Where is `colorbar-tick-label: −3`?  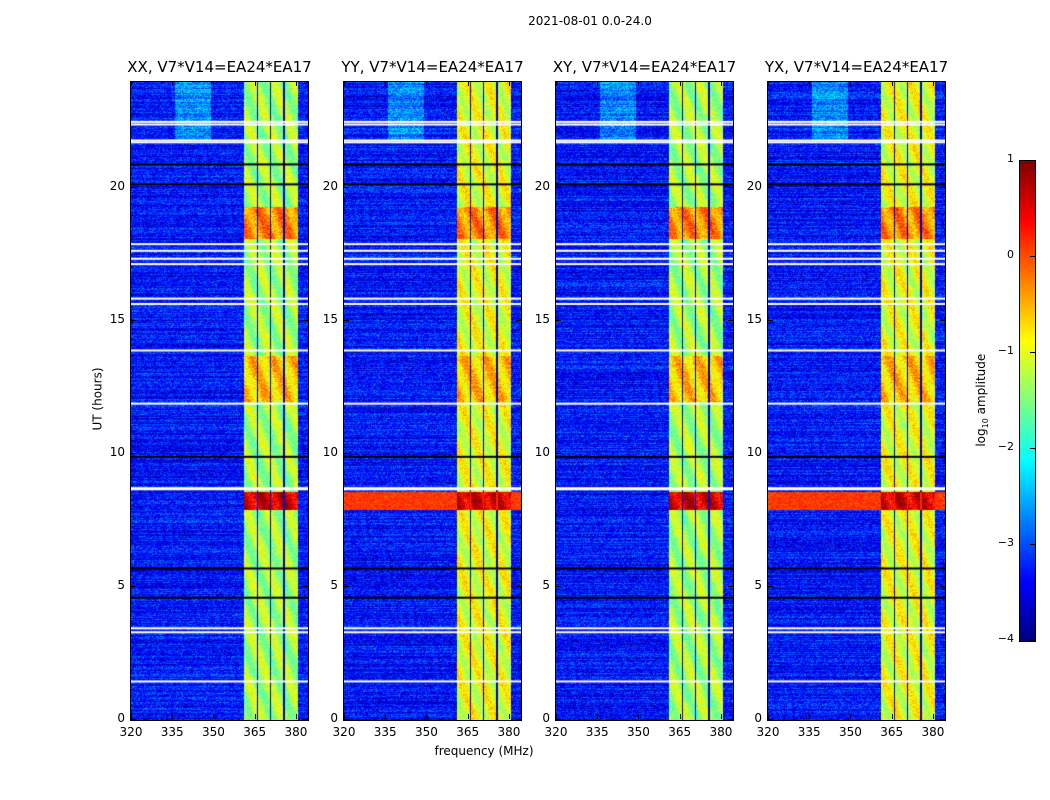
colorbar-tick-label: −3 is located at coordinates (1005, 542).